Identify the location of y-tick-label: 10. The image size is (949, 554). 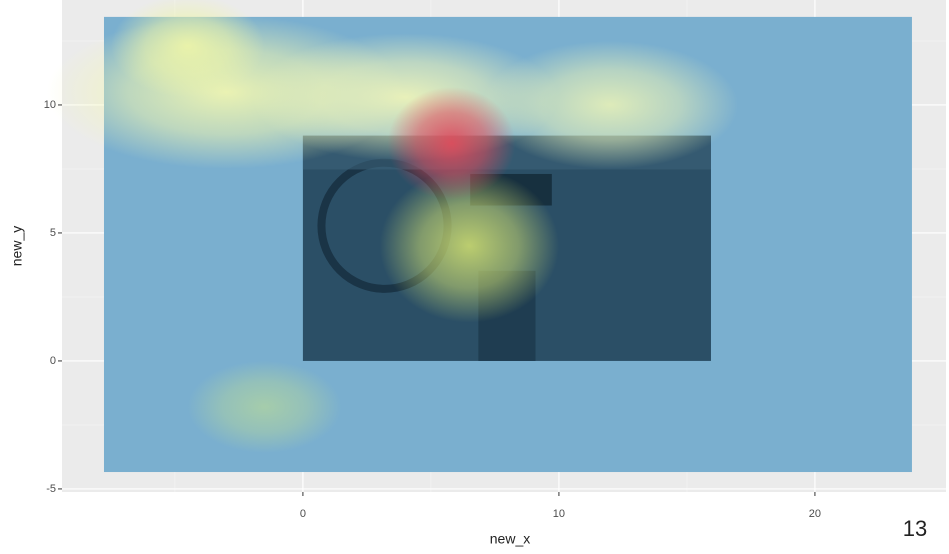
(50, 105).